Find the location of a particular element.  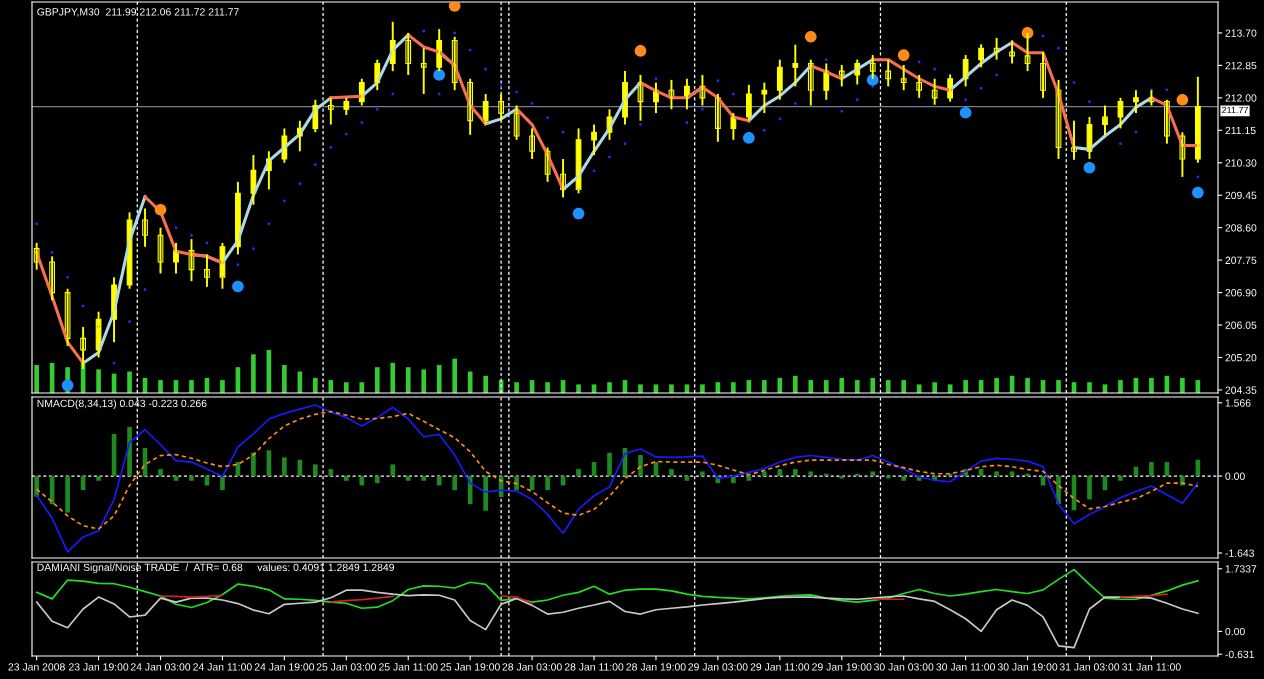

y-tick-label: 204.35 is located at coordinates (1241, 390).